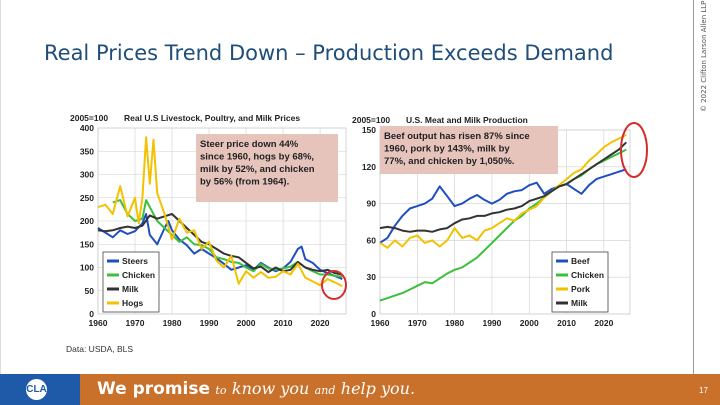  Describe the element at coordinates (87, 151) in the screenshot. I see `y-tick-label: 350` at that location.